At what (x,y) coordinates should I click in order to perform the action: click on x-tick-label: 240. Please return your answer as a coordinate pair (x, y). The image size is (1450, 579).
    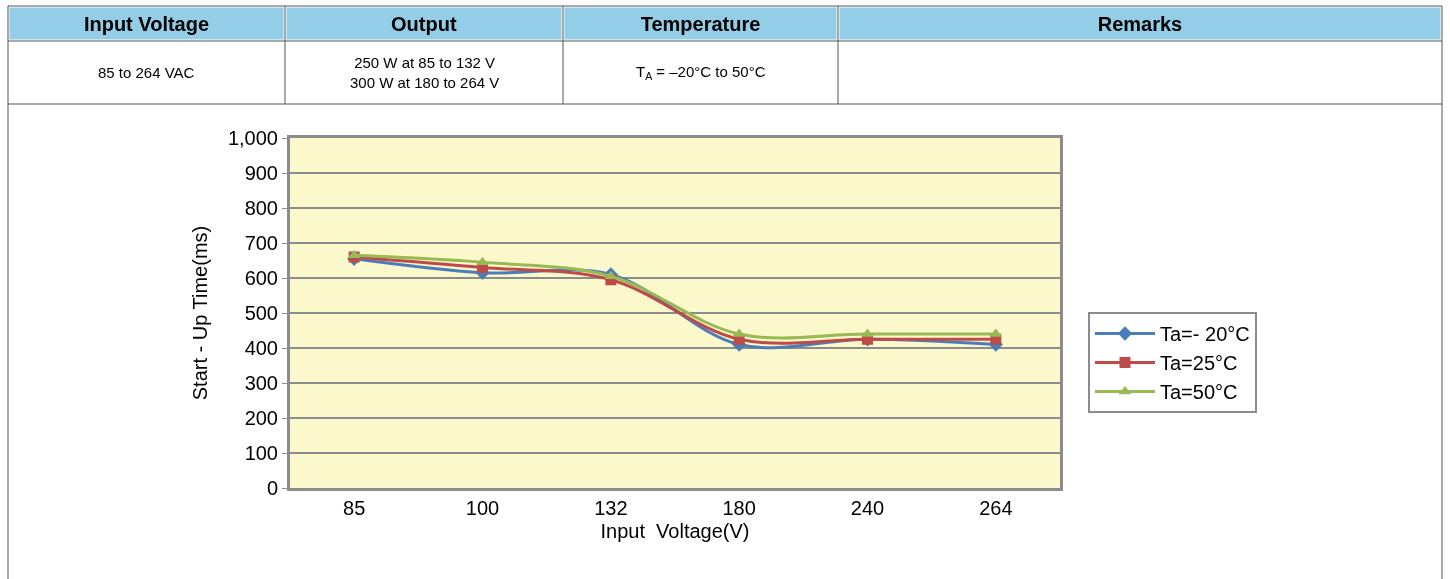
    Looking at the image, I should click on (867, 508).